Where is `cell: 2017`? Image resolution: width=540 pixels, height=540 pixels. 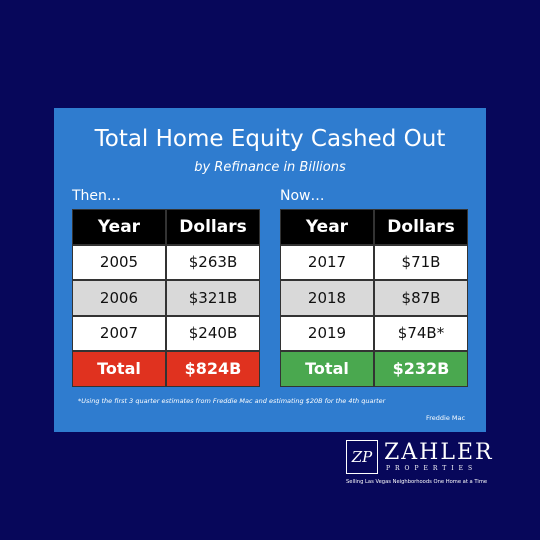
cell: 2017 is located at coordinates (327, 262).